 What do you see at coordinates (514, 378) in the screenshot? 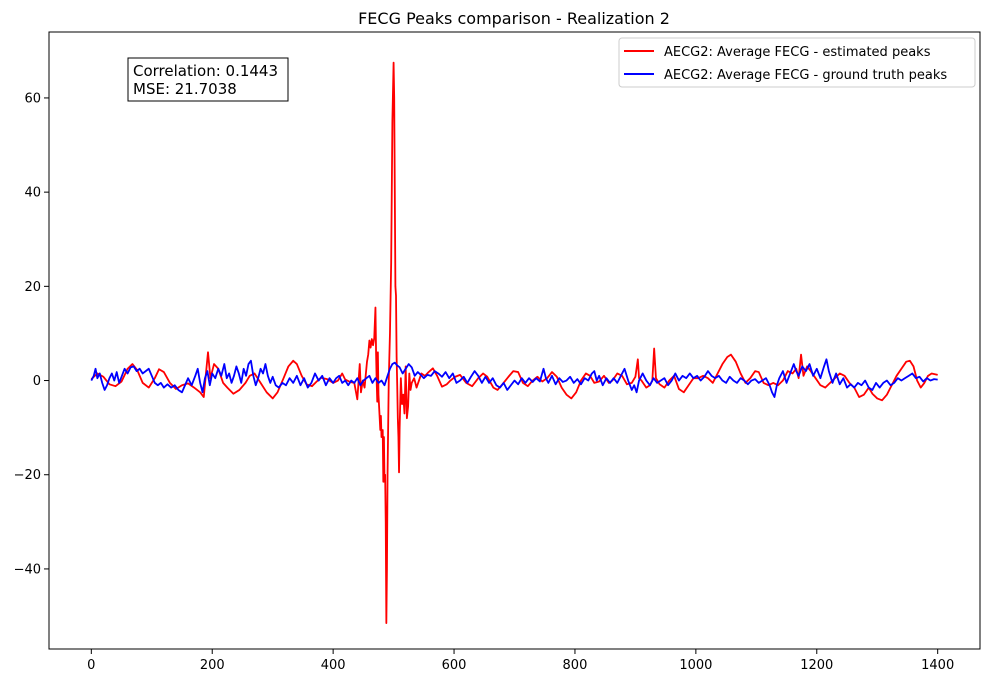
I see `series-line-ground-truth` at bounding box center [514, 378].